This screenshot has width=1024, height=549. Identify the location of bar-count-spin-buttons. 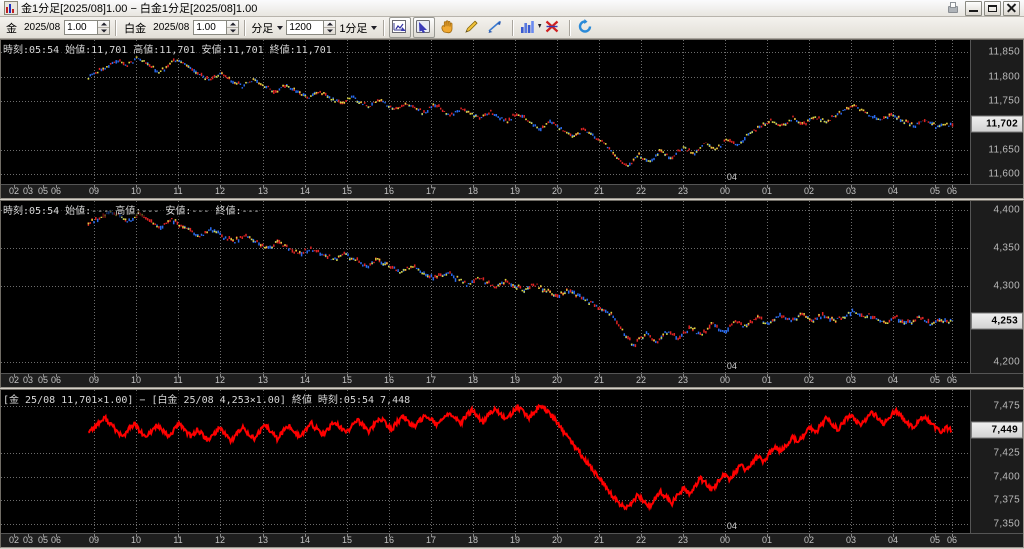
(330, 27).